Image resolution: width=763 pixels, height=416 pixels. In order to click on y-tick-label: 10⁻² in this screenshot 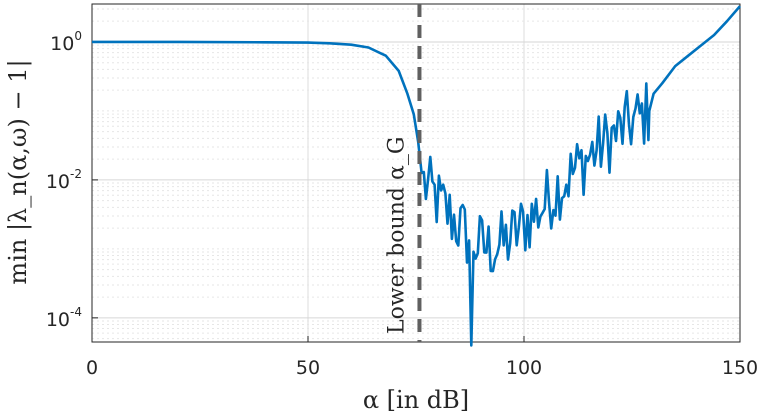, I will do `click(64, 180)`.